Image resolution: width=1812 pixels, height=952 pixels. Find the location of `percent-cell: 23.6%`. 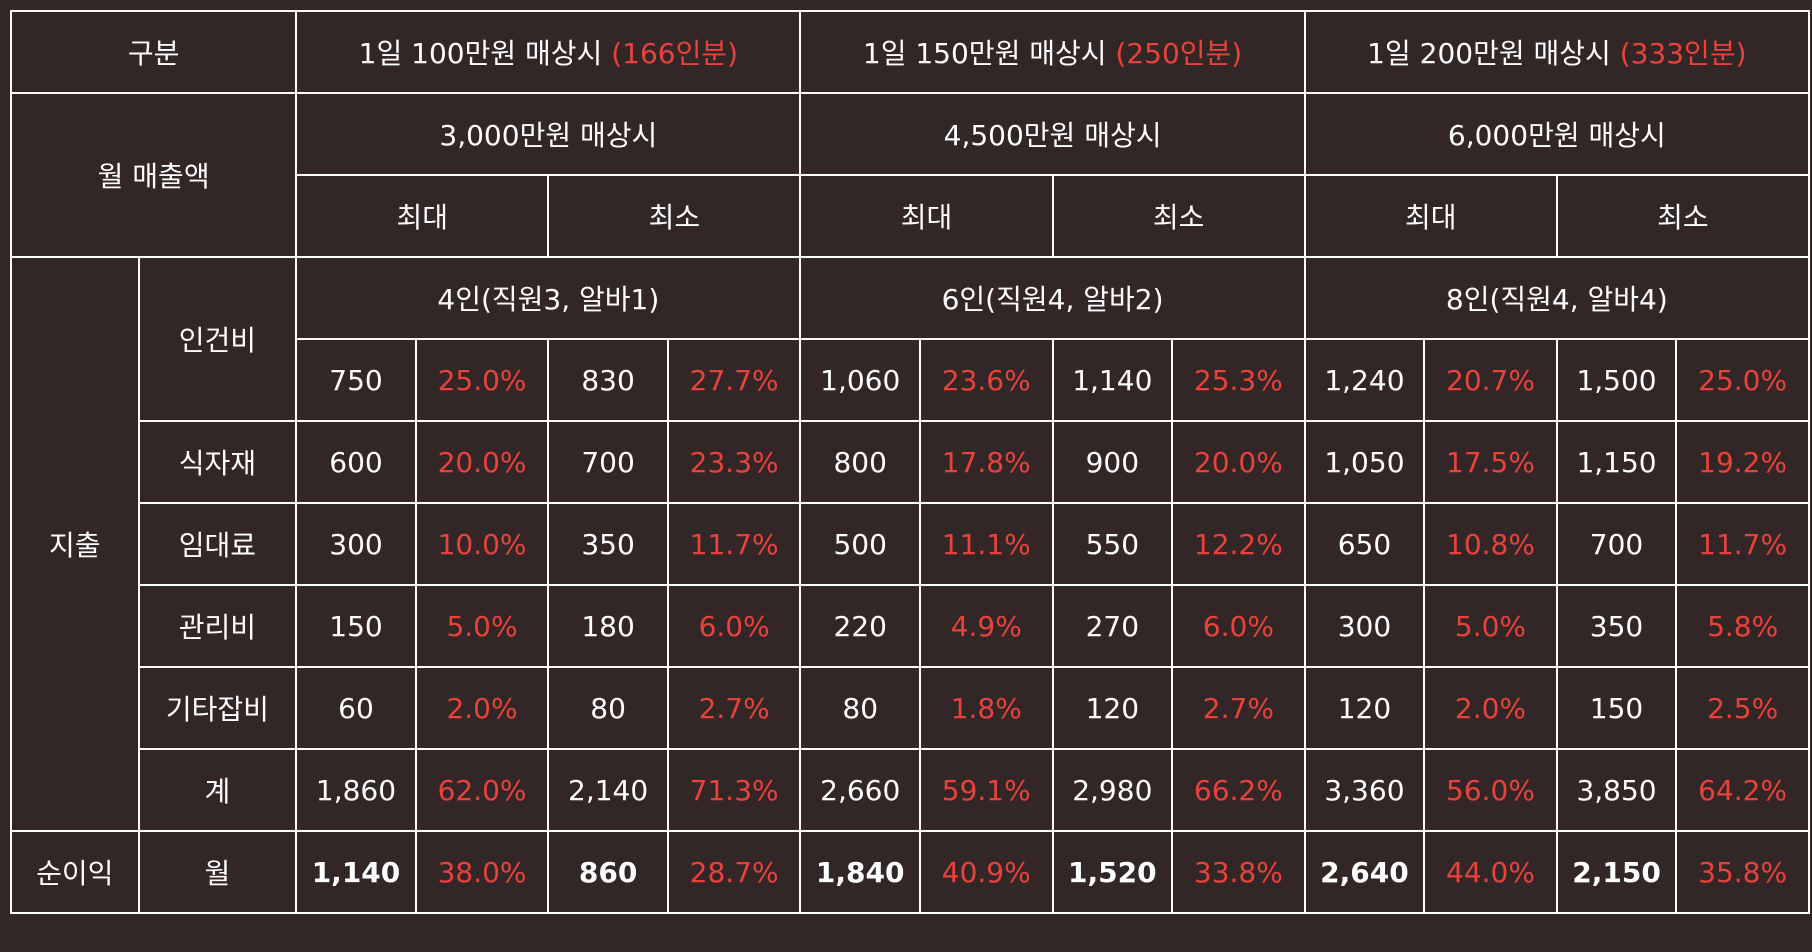

percent-cell: 23.6% is located at coordinates (986, 380).